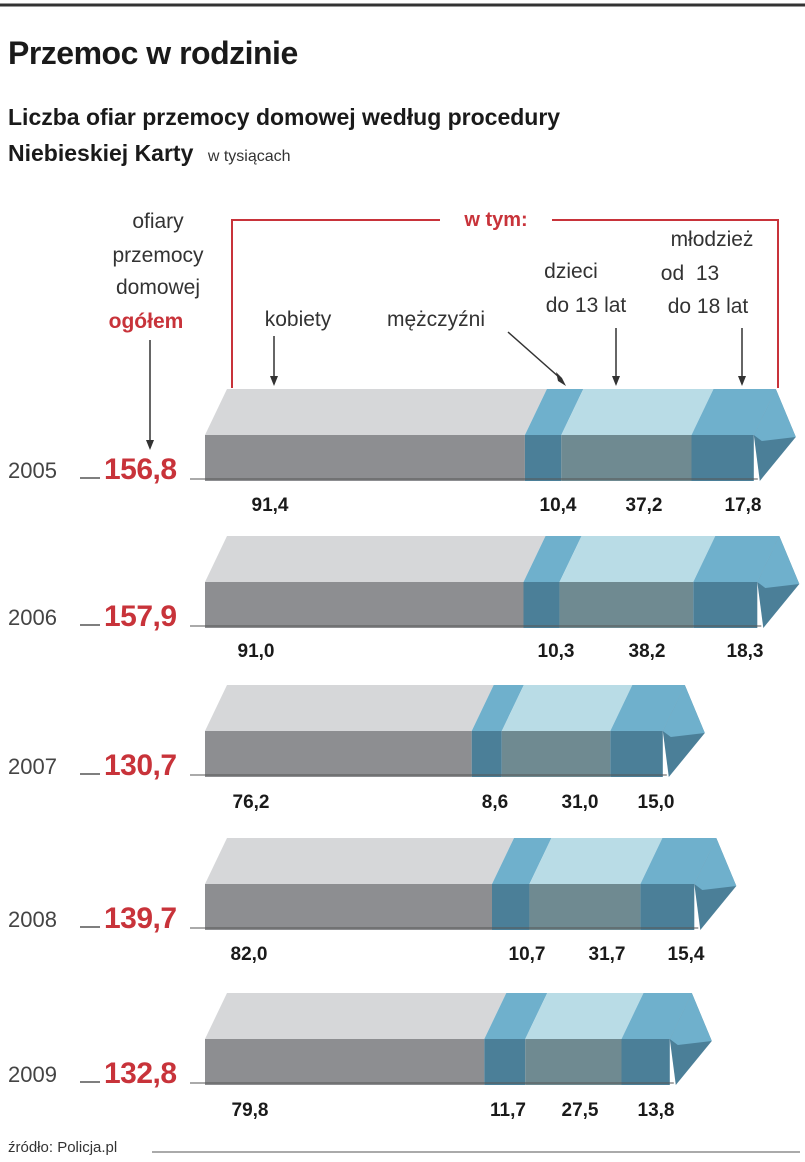  Describe the element at coordinates (140, 616) in the screenshot. I see `total-value: 157,9` at that location.